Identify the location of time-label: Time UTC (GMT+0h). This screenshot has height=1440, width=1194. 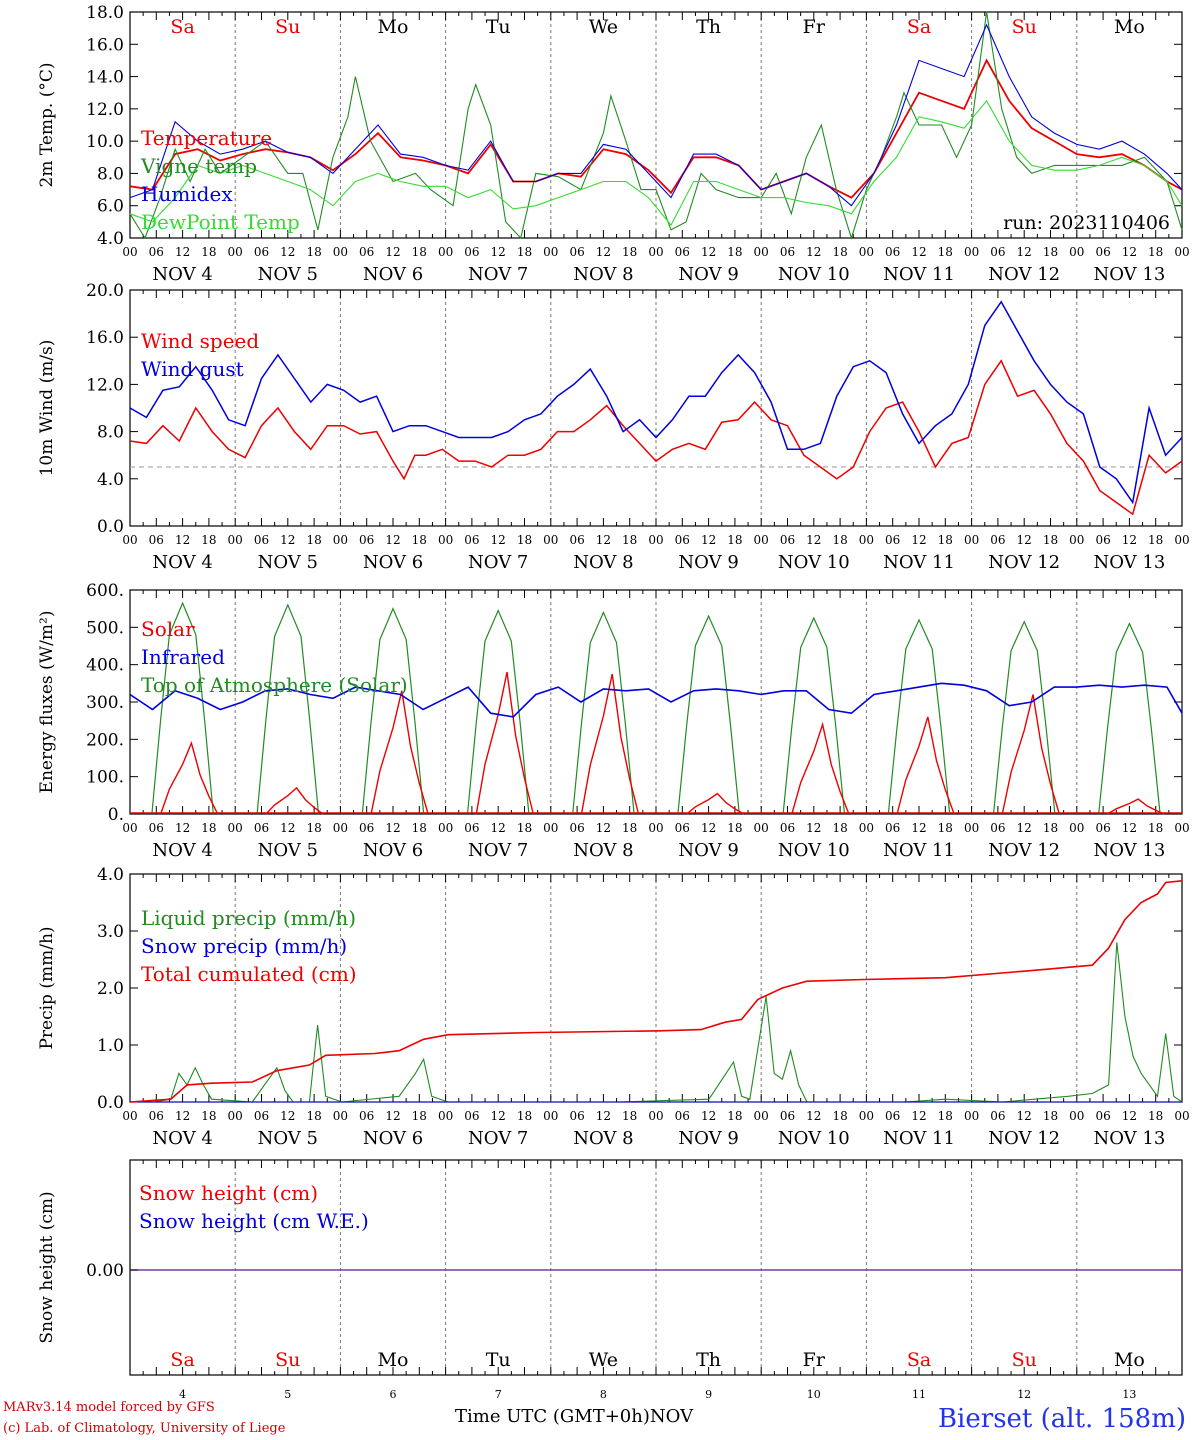
(552, 1416).